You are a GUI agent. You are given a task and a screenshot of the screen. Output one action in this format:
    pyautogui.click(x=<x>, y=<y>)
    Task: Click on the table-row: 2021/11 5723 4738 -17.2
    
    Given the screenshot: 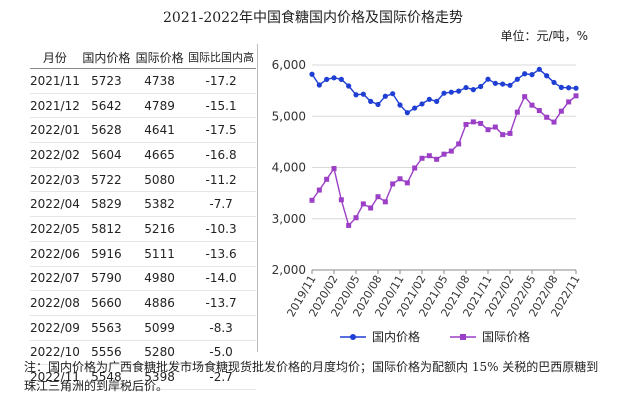 What is the action you would take?
    pyautogui.click(x=143, y=81)
    